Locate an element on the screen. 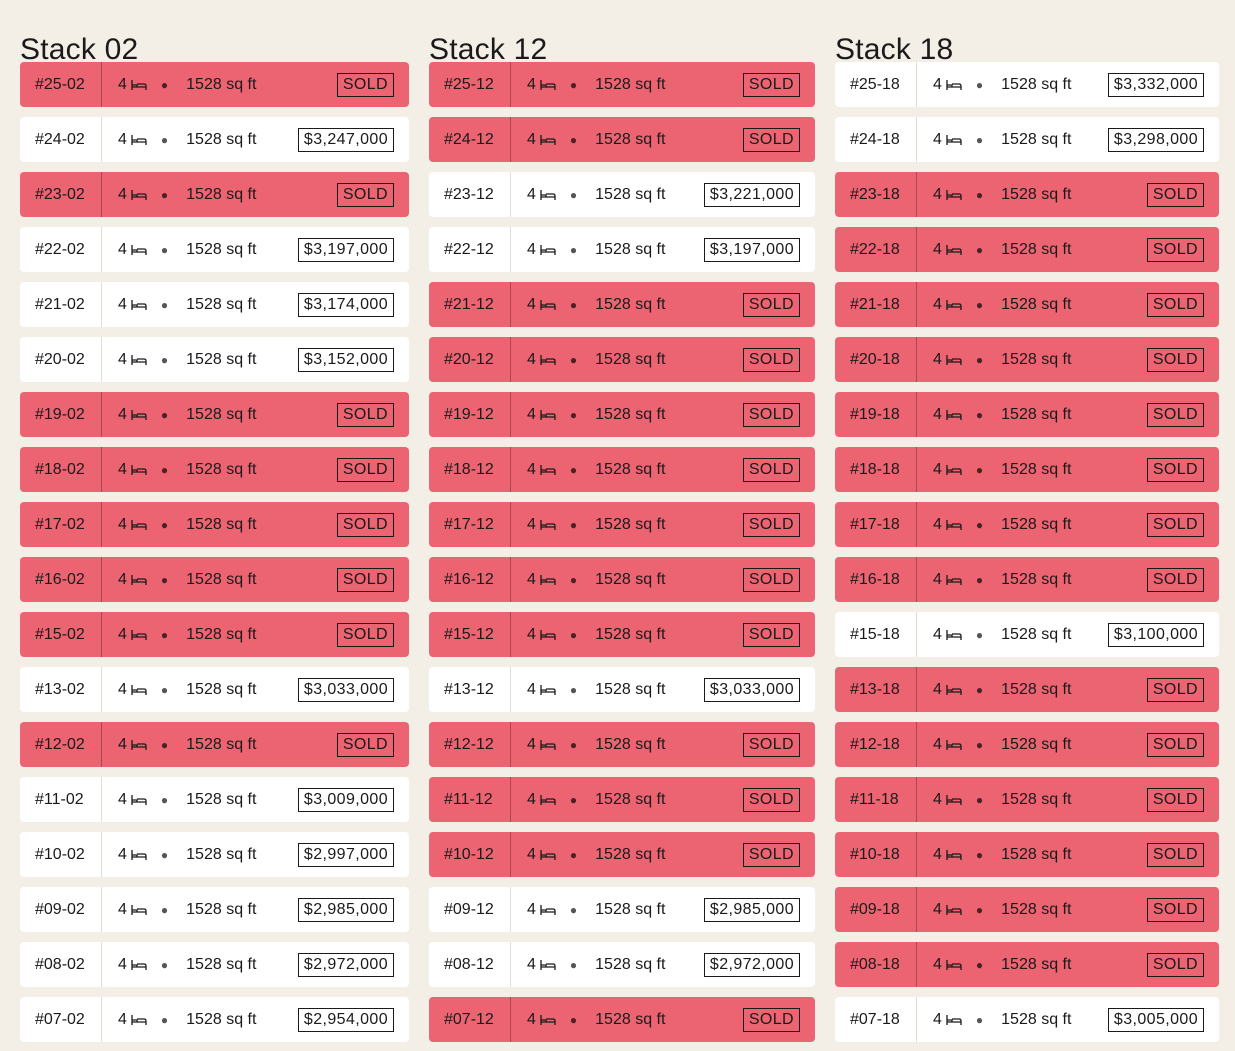 The width and height of the screenshot is (1235, 1051). unit-row: #13-18 4 ● 1528 sq ft SOLD is located at coordinates (1027, 689).